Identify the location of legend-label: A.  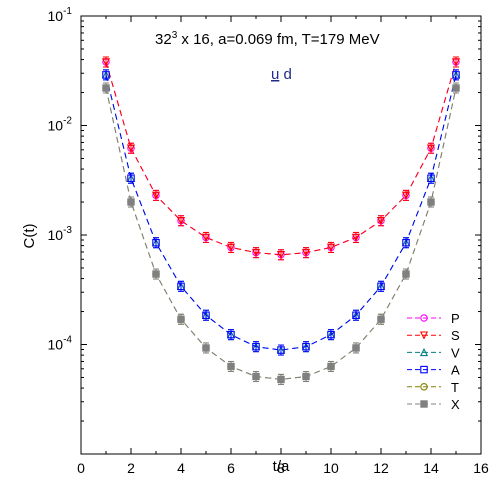
(455, 370).